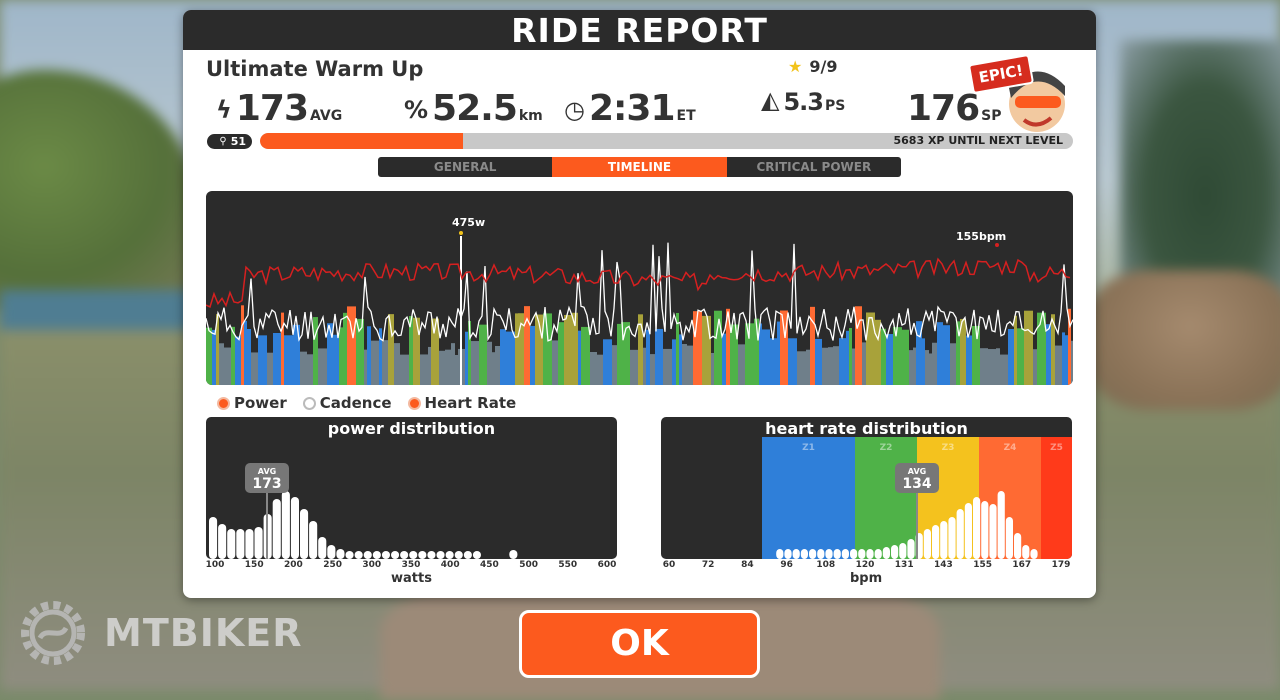  Describe the element at coordinates (826, 565) in the screenshot. I see `axis-tick-label: 108` at that location.